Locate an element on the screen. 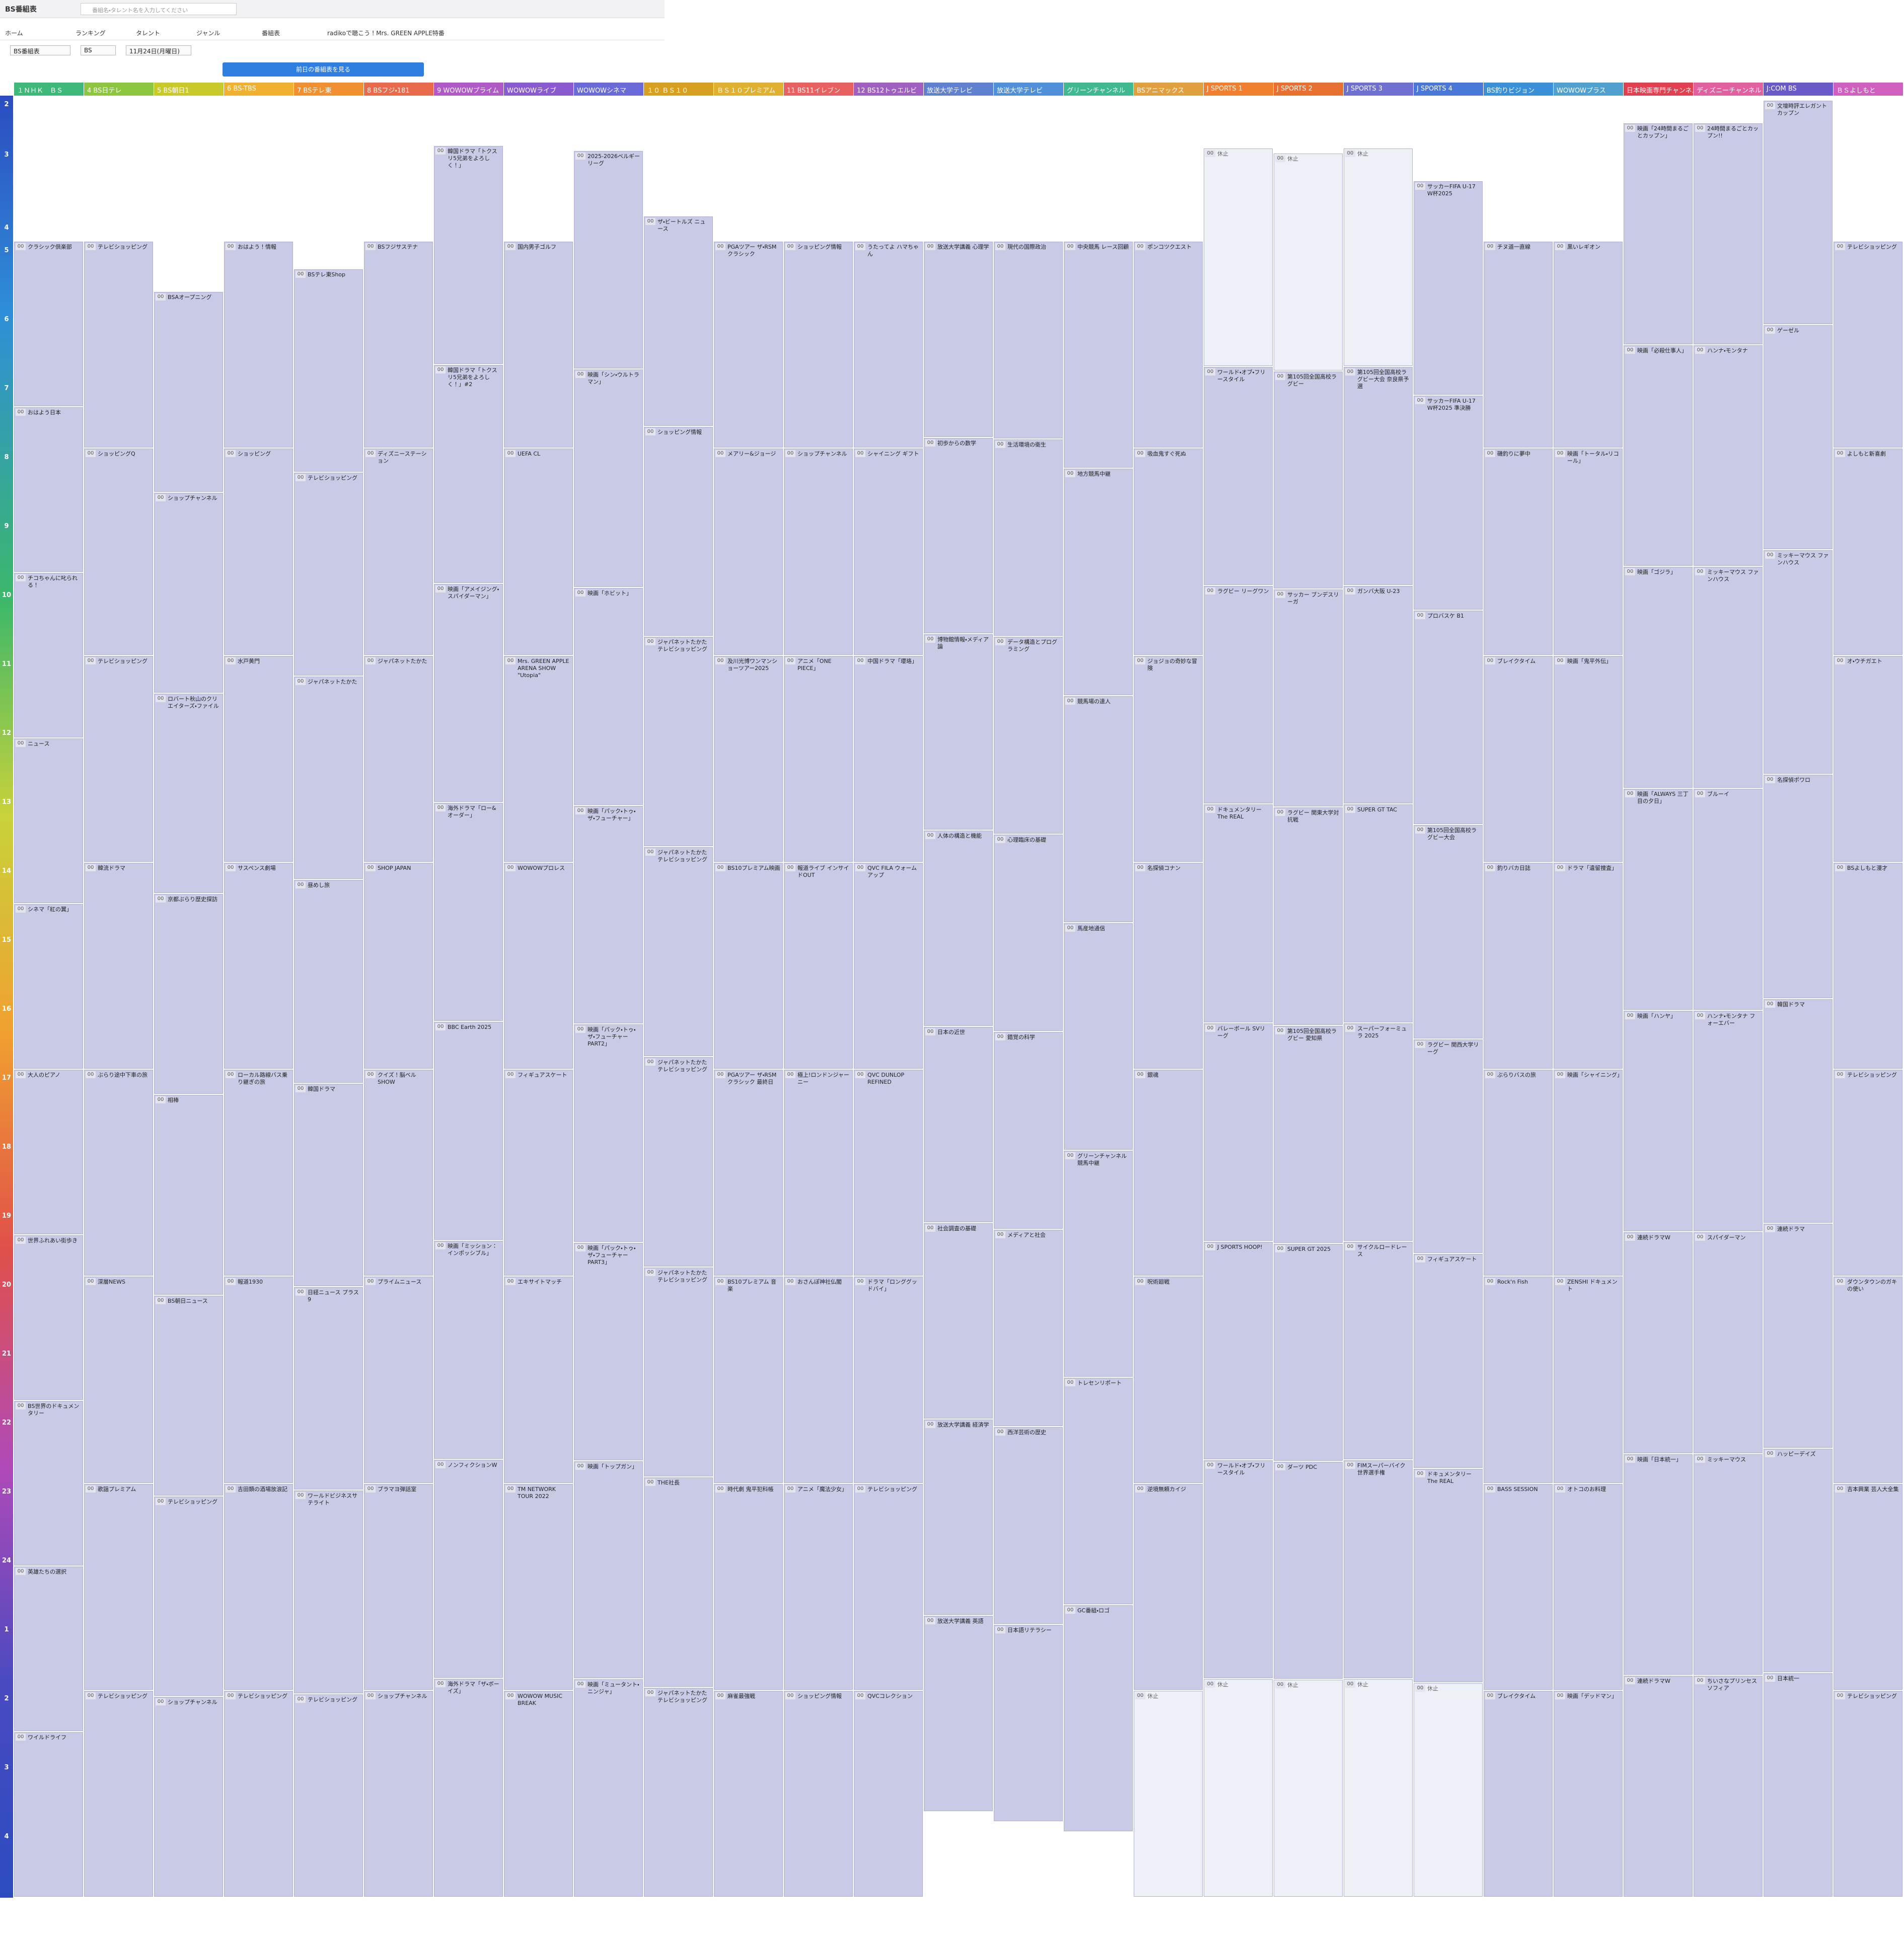 The image size is (1904, 1939). filter-select: BS is located at coordinates (98, 50).